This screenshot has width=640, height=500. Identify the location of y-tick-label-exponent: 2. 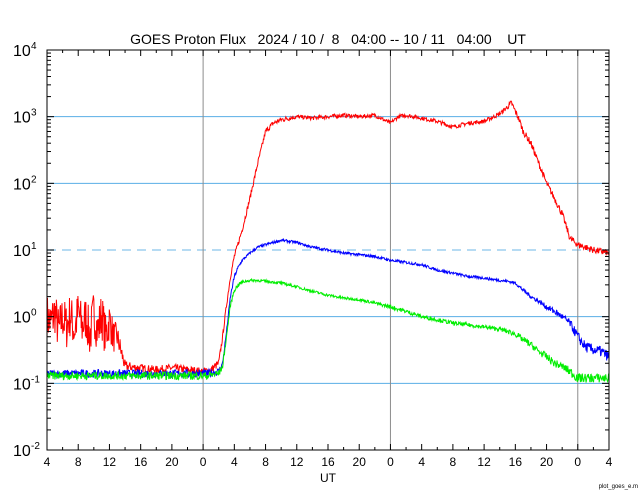
(34, 179).